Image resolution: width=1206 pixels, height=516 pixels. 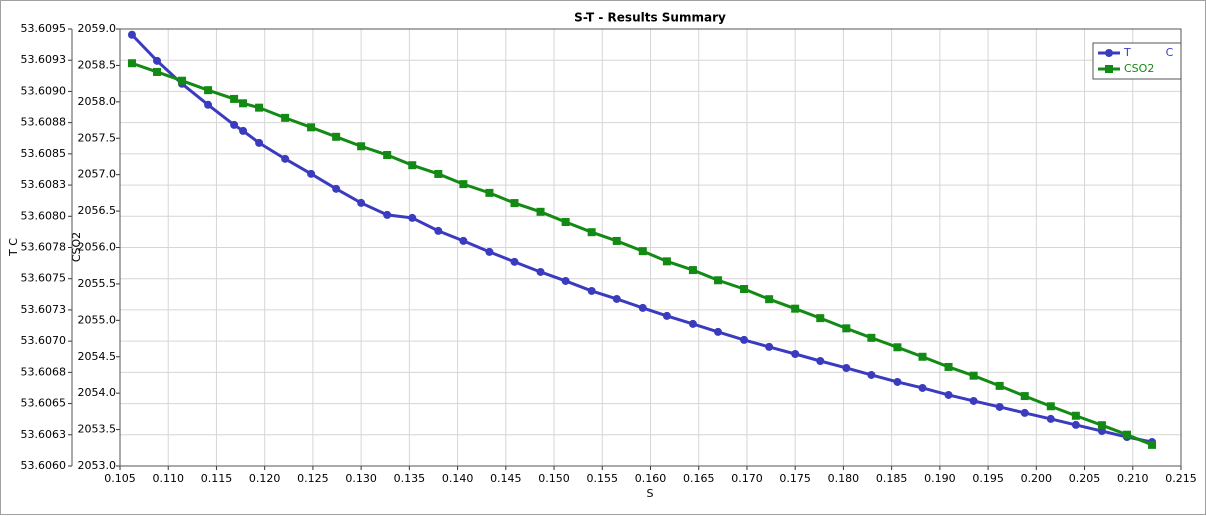 What do you see at coordinates (97, 28) in the screenshot?
I see `y2-tick-label: 2059.0` at bounding box center [97, 28].